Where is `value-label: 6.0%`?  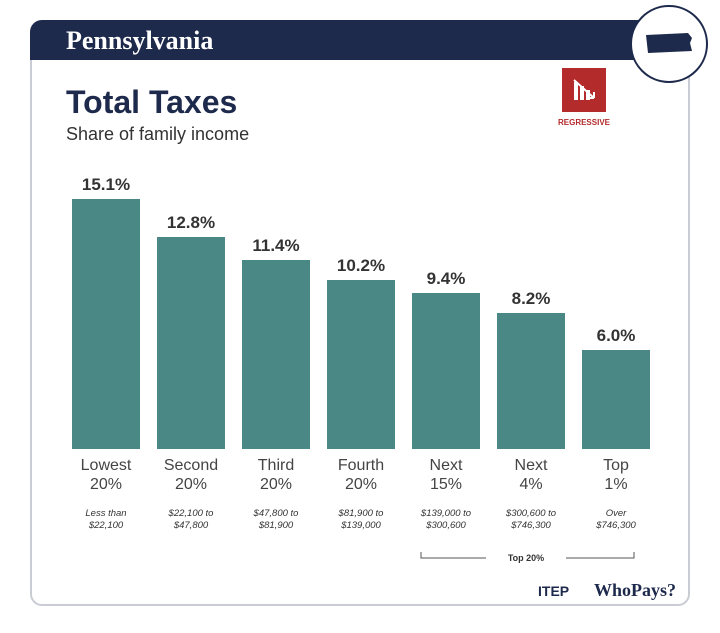 value-label: 6.0% is located at coordinates (616, 335).